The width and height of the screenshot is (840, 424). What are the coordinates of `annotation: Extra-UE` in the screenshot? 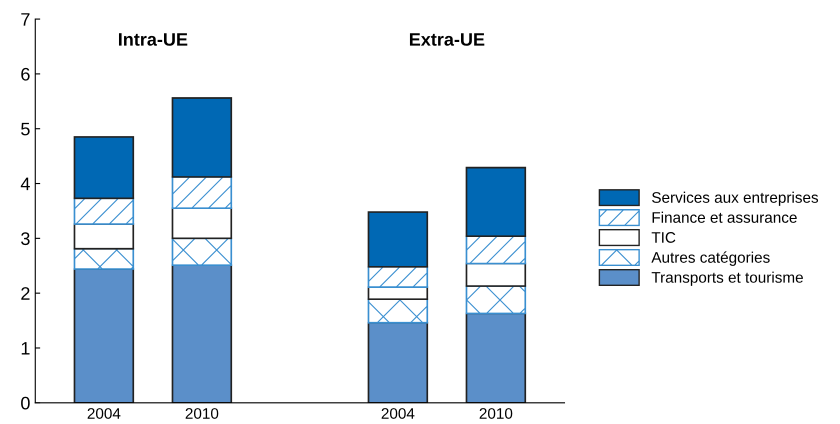 It's located at (447, 39).